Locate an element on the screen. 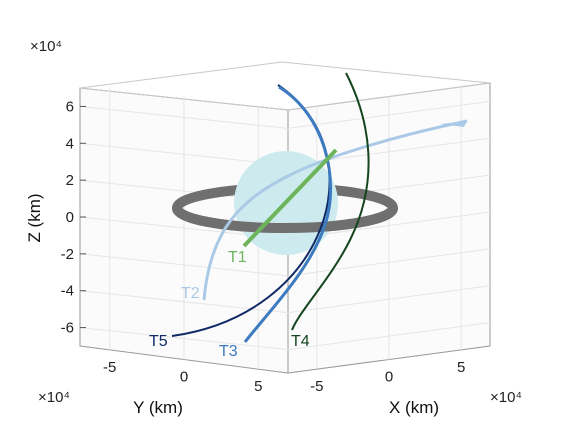  x-axis-multiplier: ×10⁴ is located at coordinates (506, 397).